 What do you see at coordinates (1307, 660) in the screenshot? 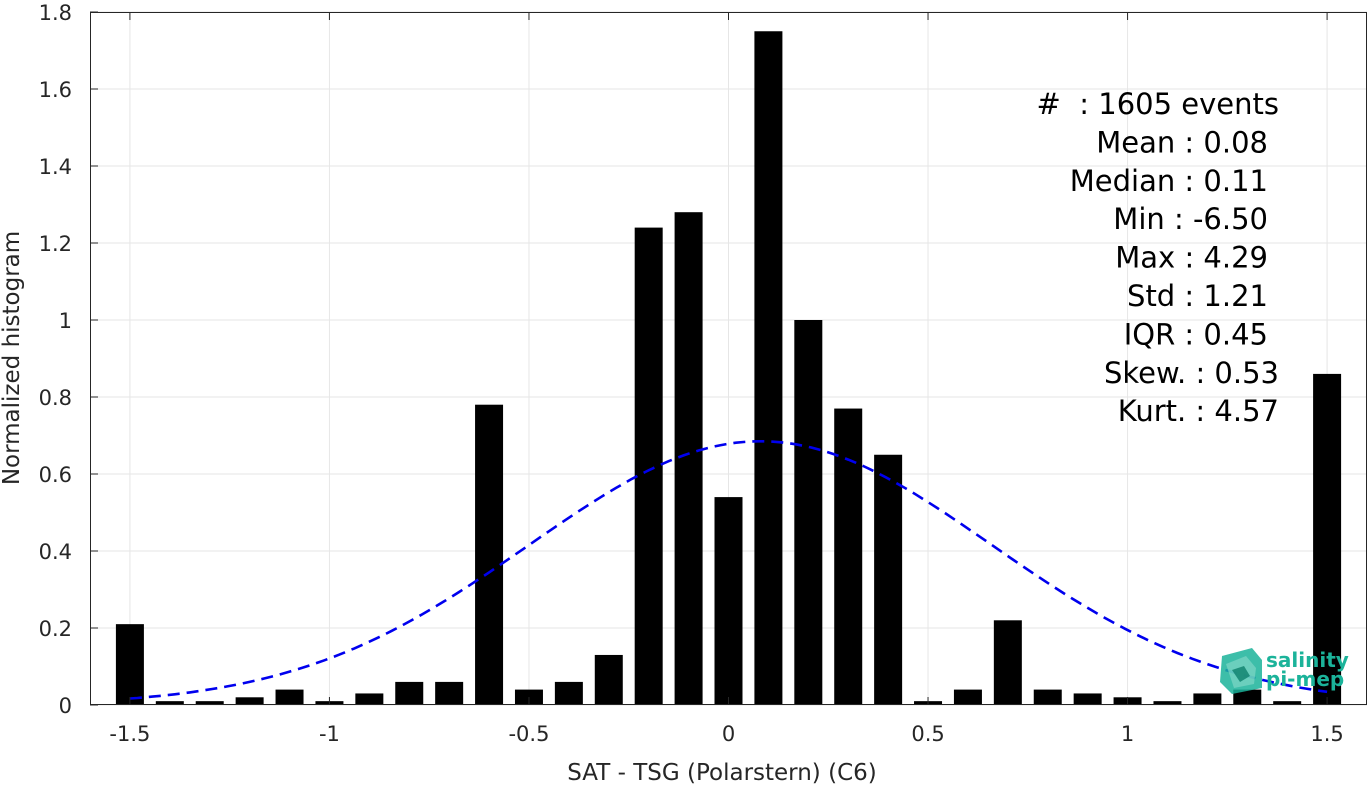
I see `logo-text-salinity: salinity` at bounding box center [1307, 660].